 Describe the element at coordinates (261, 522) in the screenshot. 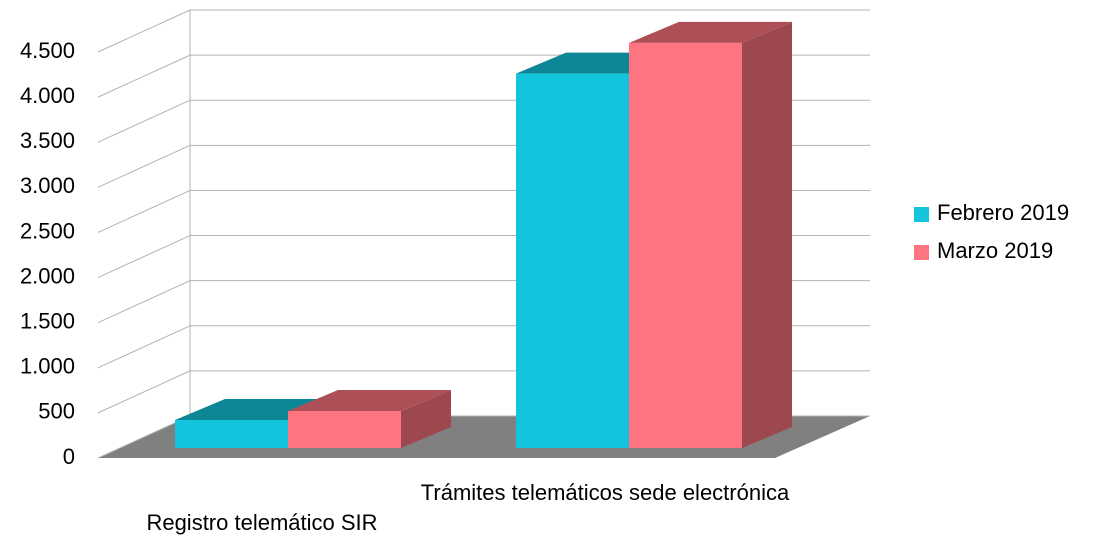

I see `x-tick-label: Registro telemático SIR` at that location.